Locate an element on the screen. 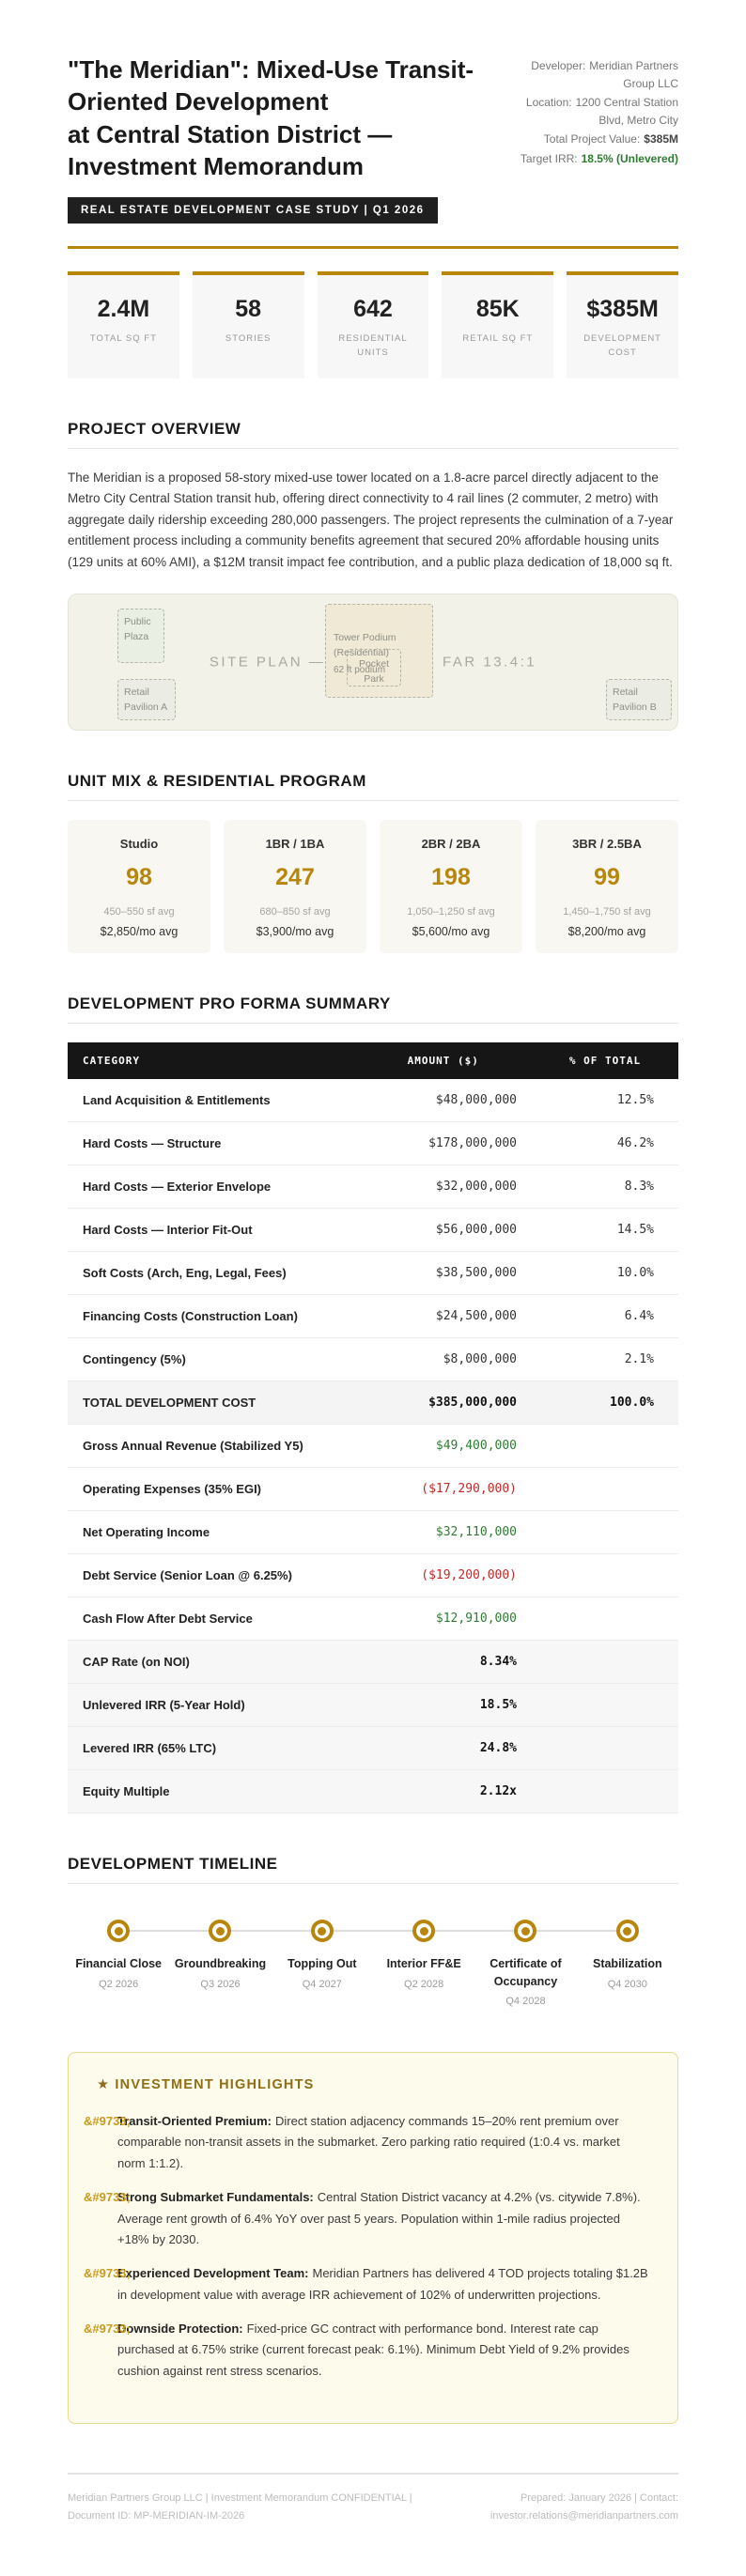  stat-label: RESIDENTIAL UNITS is located at coordinates (373, 345).